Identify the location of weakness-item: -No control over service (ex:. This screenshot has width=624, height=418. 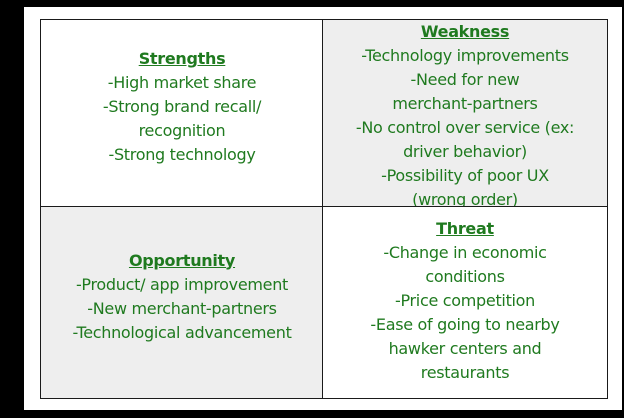
(465, 127).